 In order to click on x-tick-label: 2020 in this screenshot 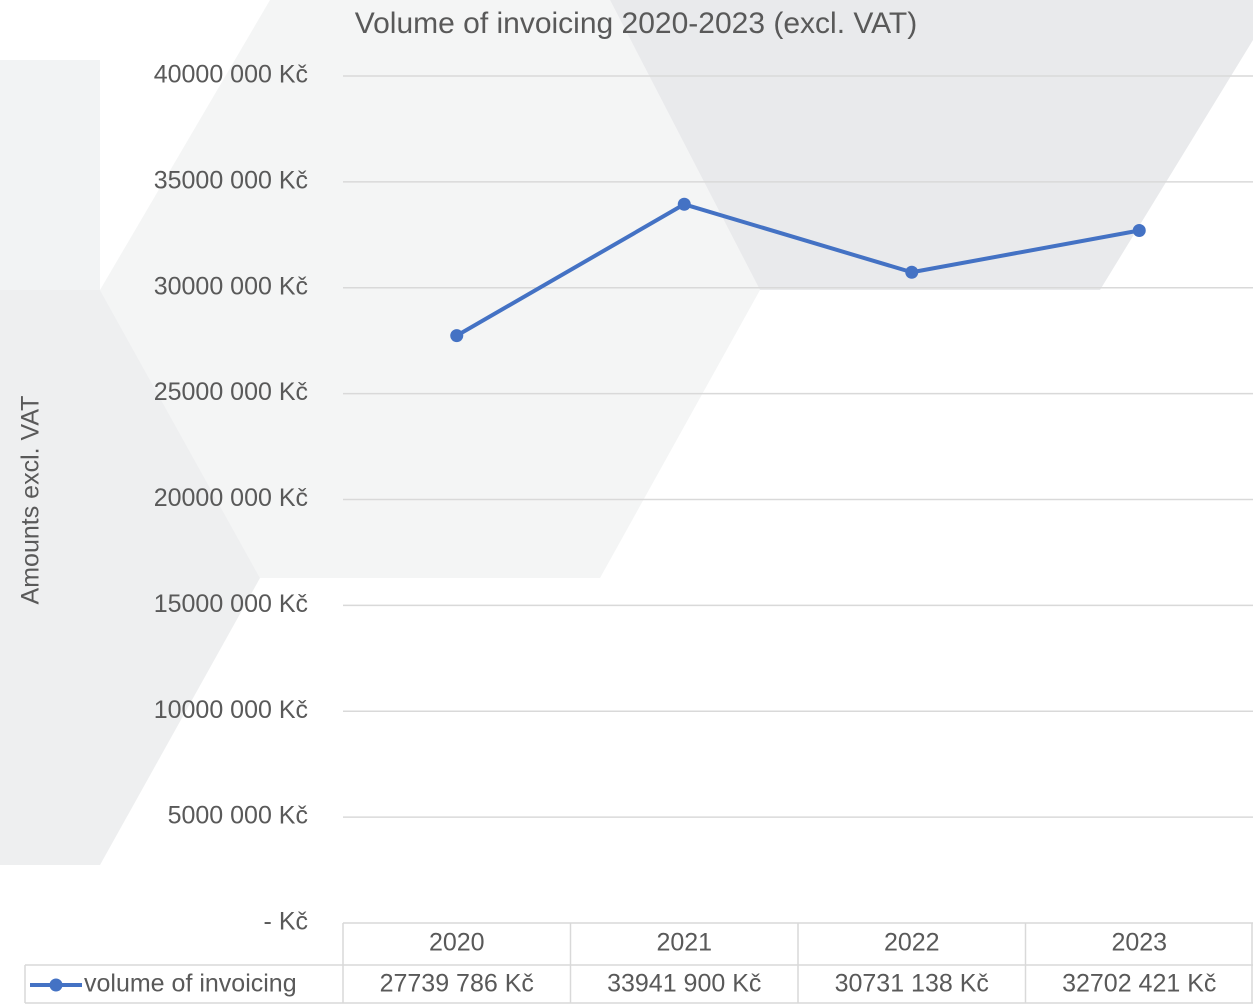, I will do `click(457, 943)`.